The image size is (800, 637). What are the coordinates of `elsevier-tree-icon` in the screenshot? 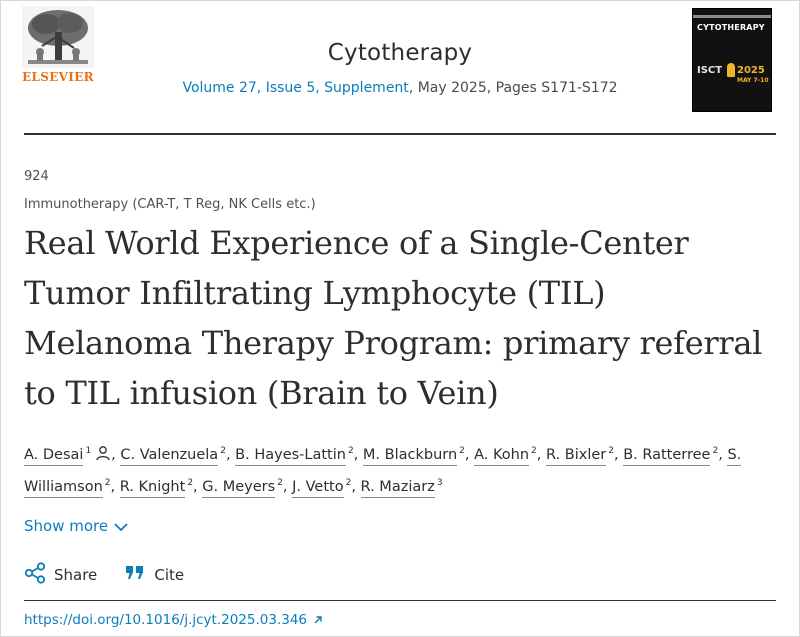 It's located at (58, 37).